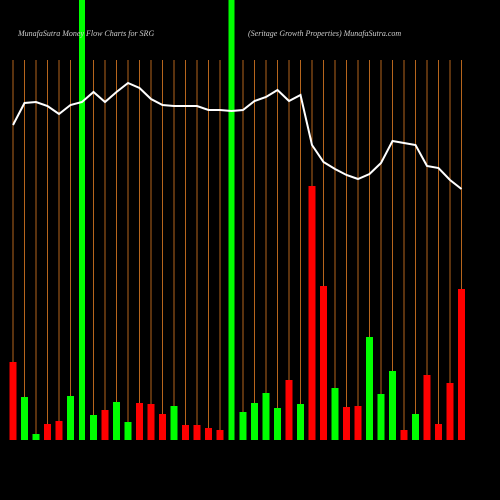 This screenshot has width=500, height=500. I want to click on chart-title: MunafaSutra Money Flow Charts for SRG, so click(85, 33).